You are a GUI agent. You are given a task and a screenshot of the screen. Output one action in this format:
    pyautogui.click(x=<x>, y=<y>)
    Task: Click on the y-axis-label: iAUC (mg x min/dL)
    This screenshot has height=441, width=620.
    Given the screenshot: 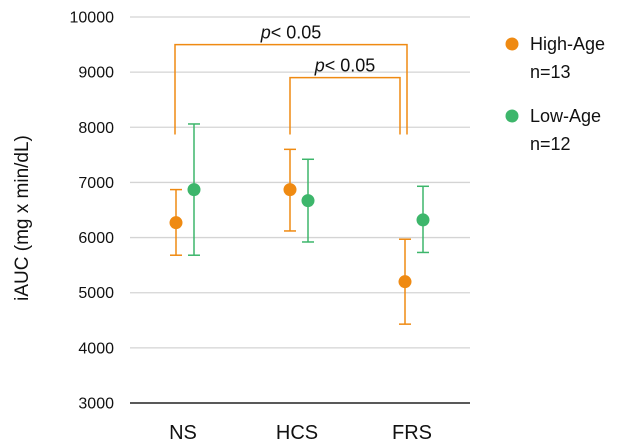 What is the action you would take?
    pyautogui.click(x=22, y=218)
    